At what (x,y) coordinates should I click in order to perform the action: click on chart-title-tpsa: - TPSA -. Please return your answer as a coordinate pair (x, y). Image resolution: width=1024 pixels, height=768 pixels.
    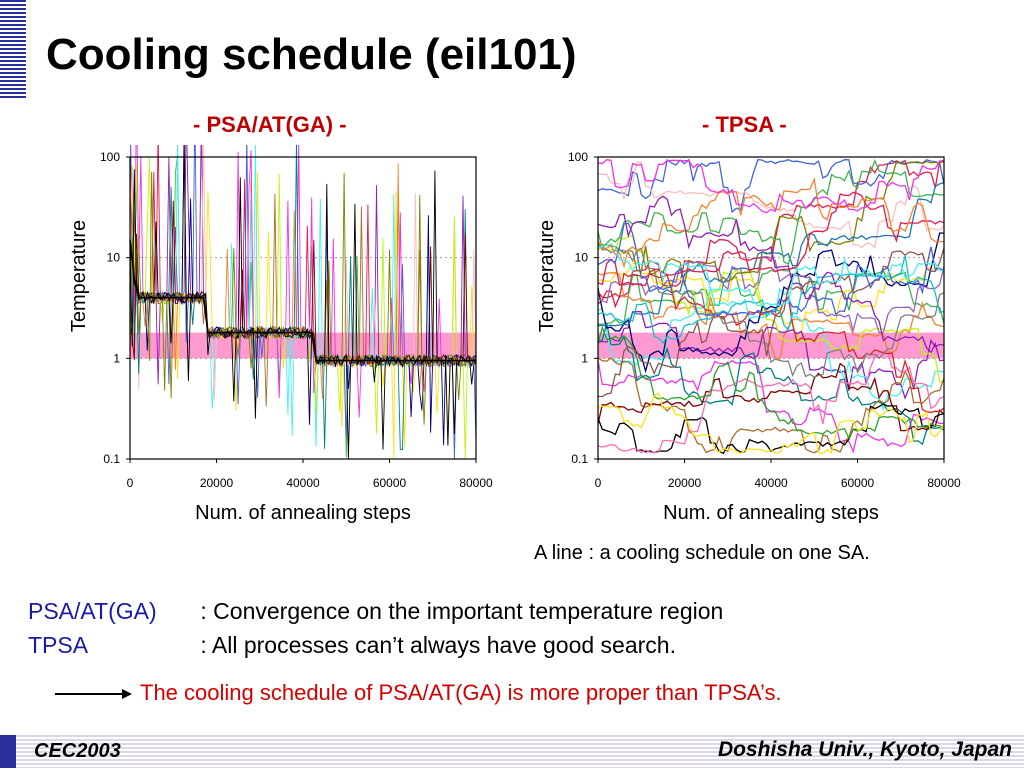
    Looking at the image, I should click on (744, 124).